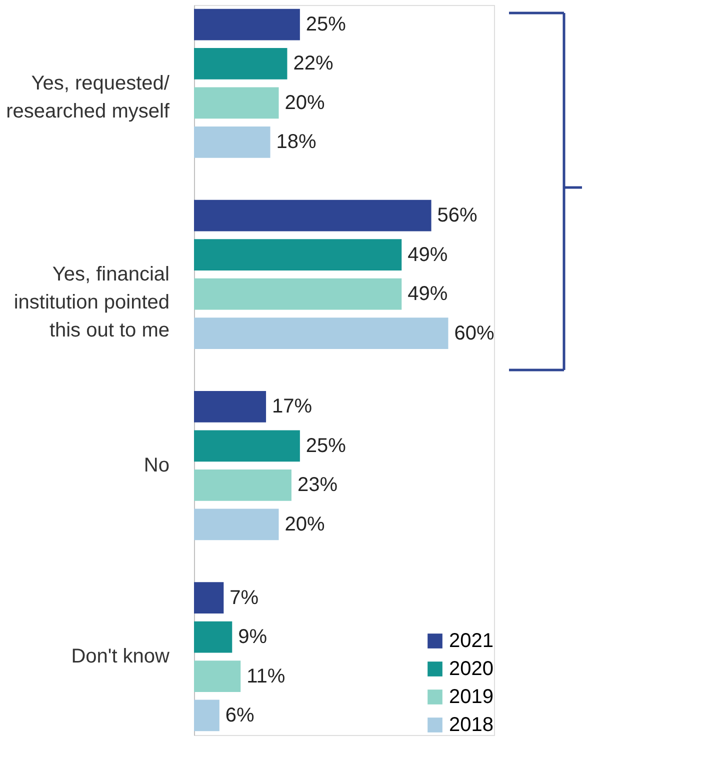 The width and height of the screenshot is (716, 779). I want to click on data-label: 6%, so click(240, 715).